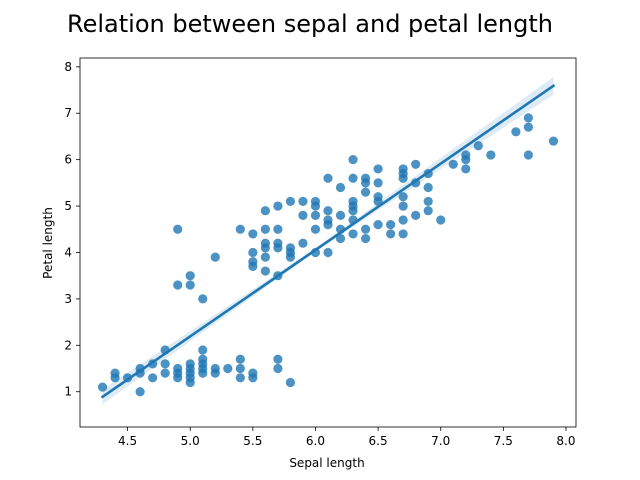 The height and width of the screenshot is (480, 640). Describe the element at coordinates (378, 441) in the screenshot. I see `x-tick-label: 6.5` at that location.